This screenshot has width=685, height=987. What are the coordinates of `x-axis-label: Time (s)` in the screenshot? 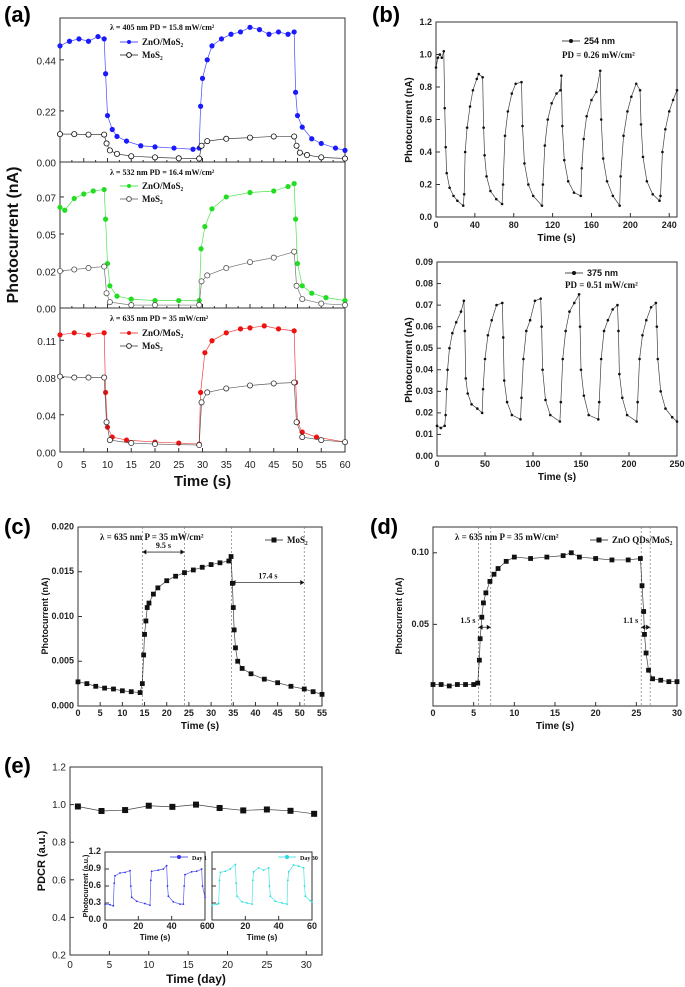 It's located at (202, 481).